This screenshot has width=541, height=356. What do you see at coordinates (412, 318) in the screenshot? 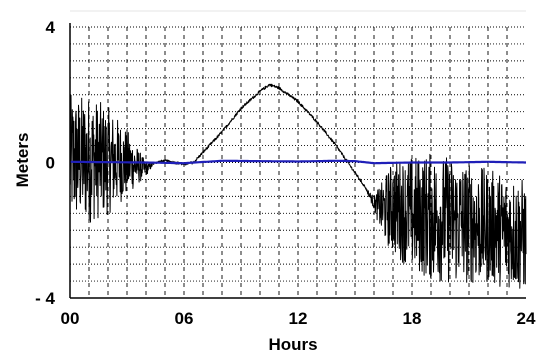
I see `x-tick-label: 18` at bounding box center [412, 318].